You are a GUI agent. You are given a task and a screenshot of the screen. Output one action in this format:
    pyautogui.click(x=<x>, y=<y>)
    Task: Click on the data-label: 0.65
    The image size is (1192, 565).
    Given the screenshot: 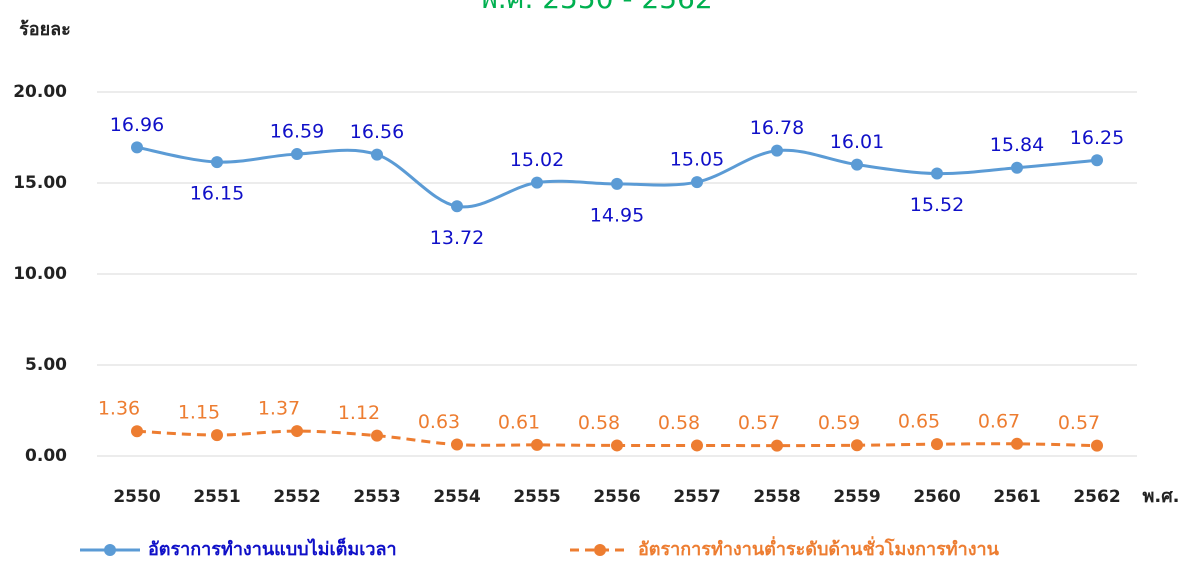 What is the action you would take?
    pyautogui.click(x=919, y=422)
    